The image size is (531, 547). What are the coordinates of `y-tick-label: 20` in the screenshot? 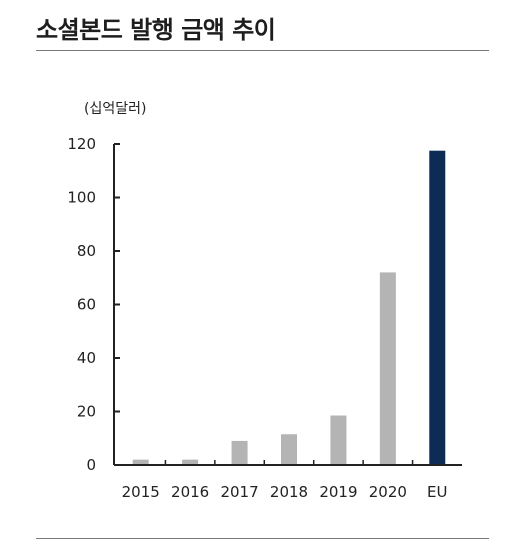 It's located at (86, 412).